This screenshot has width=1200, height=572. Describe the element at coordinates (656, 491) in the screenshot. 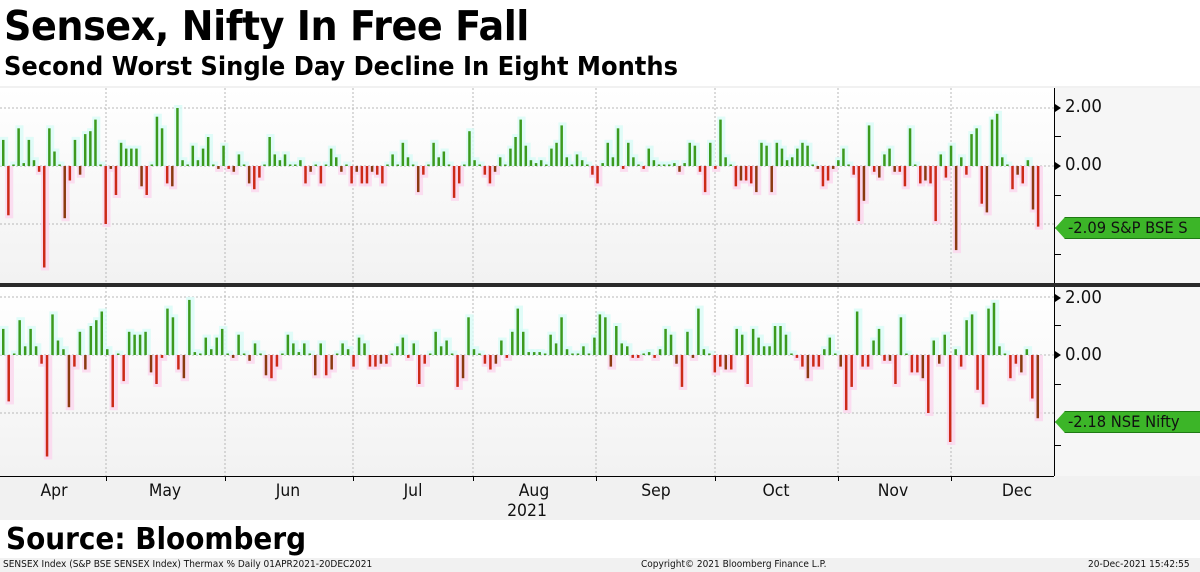

I see `month-label-sep: Sep` at that location.